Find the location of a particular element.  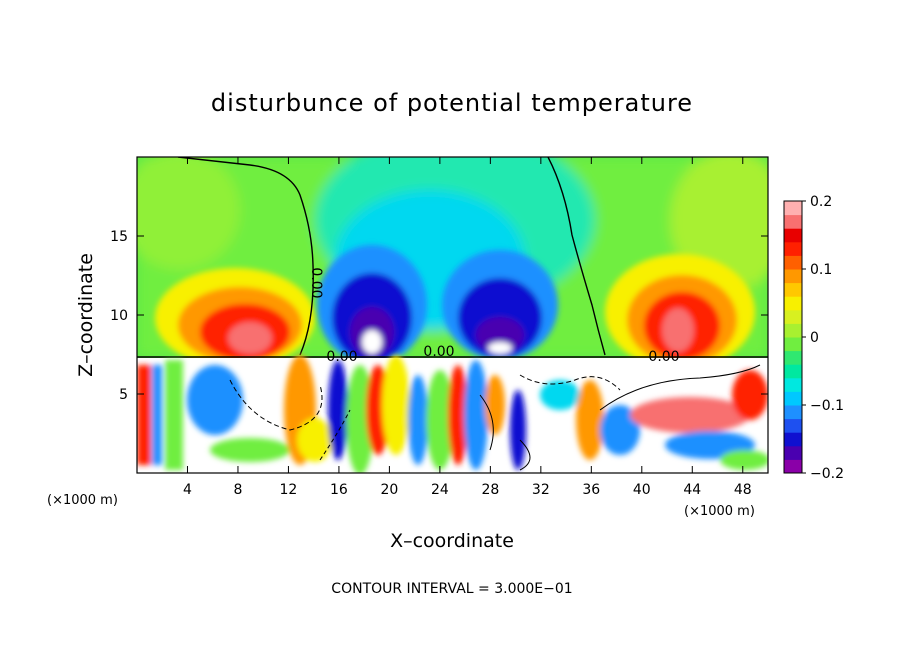

x-tick-label: 24 is located at coordinates (440, 490).